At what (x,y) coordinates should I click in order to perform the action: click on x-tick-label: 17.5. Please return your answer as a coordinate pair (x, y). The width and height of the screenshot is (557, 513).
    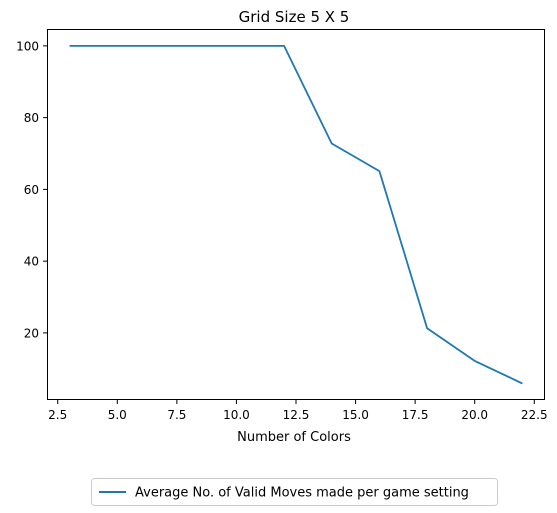
    Looking at the image, I should click on (415, 415).